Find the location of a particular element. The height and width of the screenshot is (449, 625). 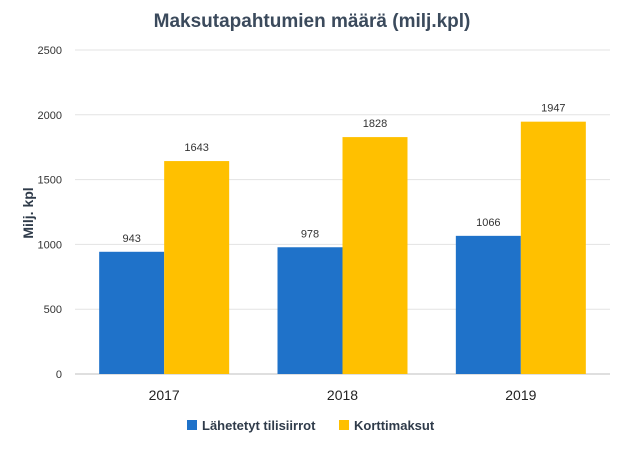

bar-korttimaksut-2018 is located at coordinates (375, 255).